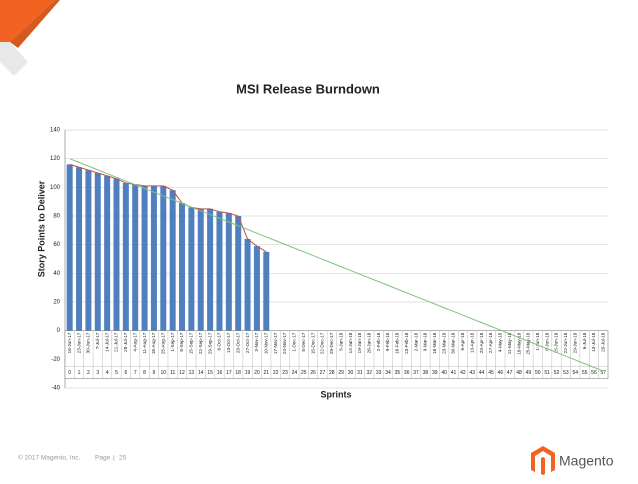 This screenshot has width=638, height=484. What do you see at coordinates (267, 373) in the screenshot?
I see `x-tick-label: 21` at bounding box center [267, 373].